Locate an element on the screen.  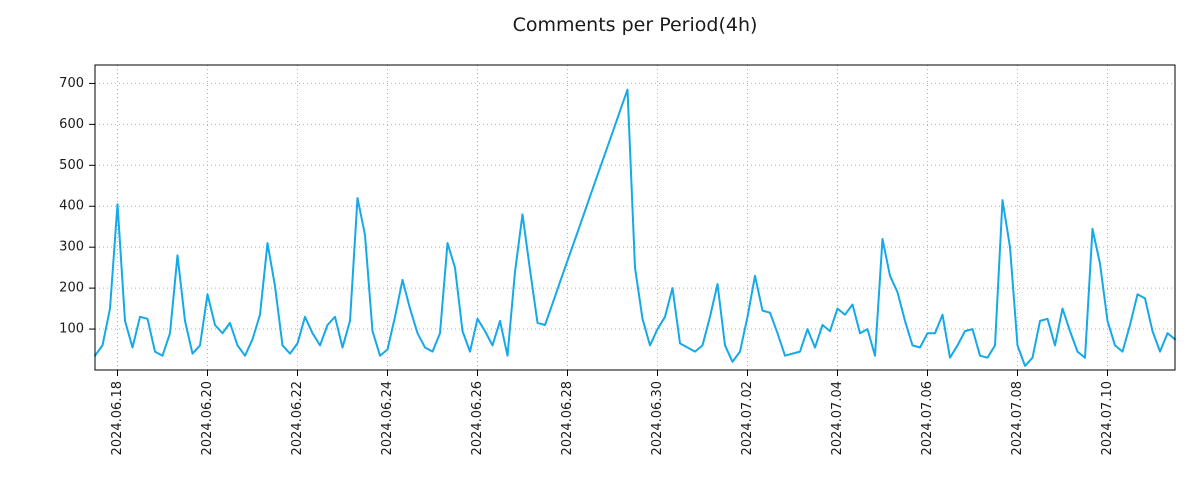
x-tick-label: 2024.07.10 is located at coordinates (1107, 418).